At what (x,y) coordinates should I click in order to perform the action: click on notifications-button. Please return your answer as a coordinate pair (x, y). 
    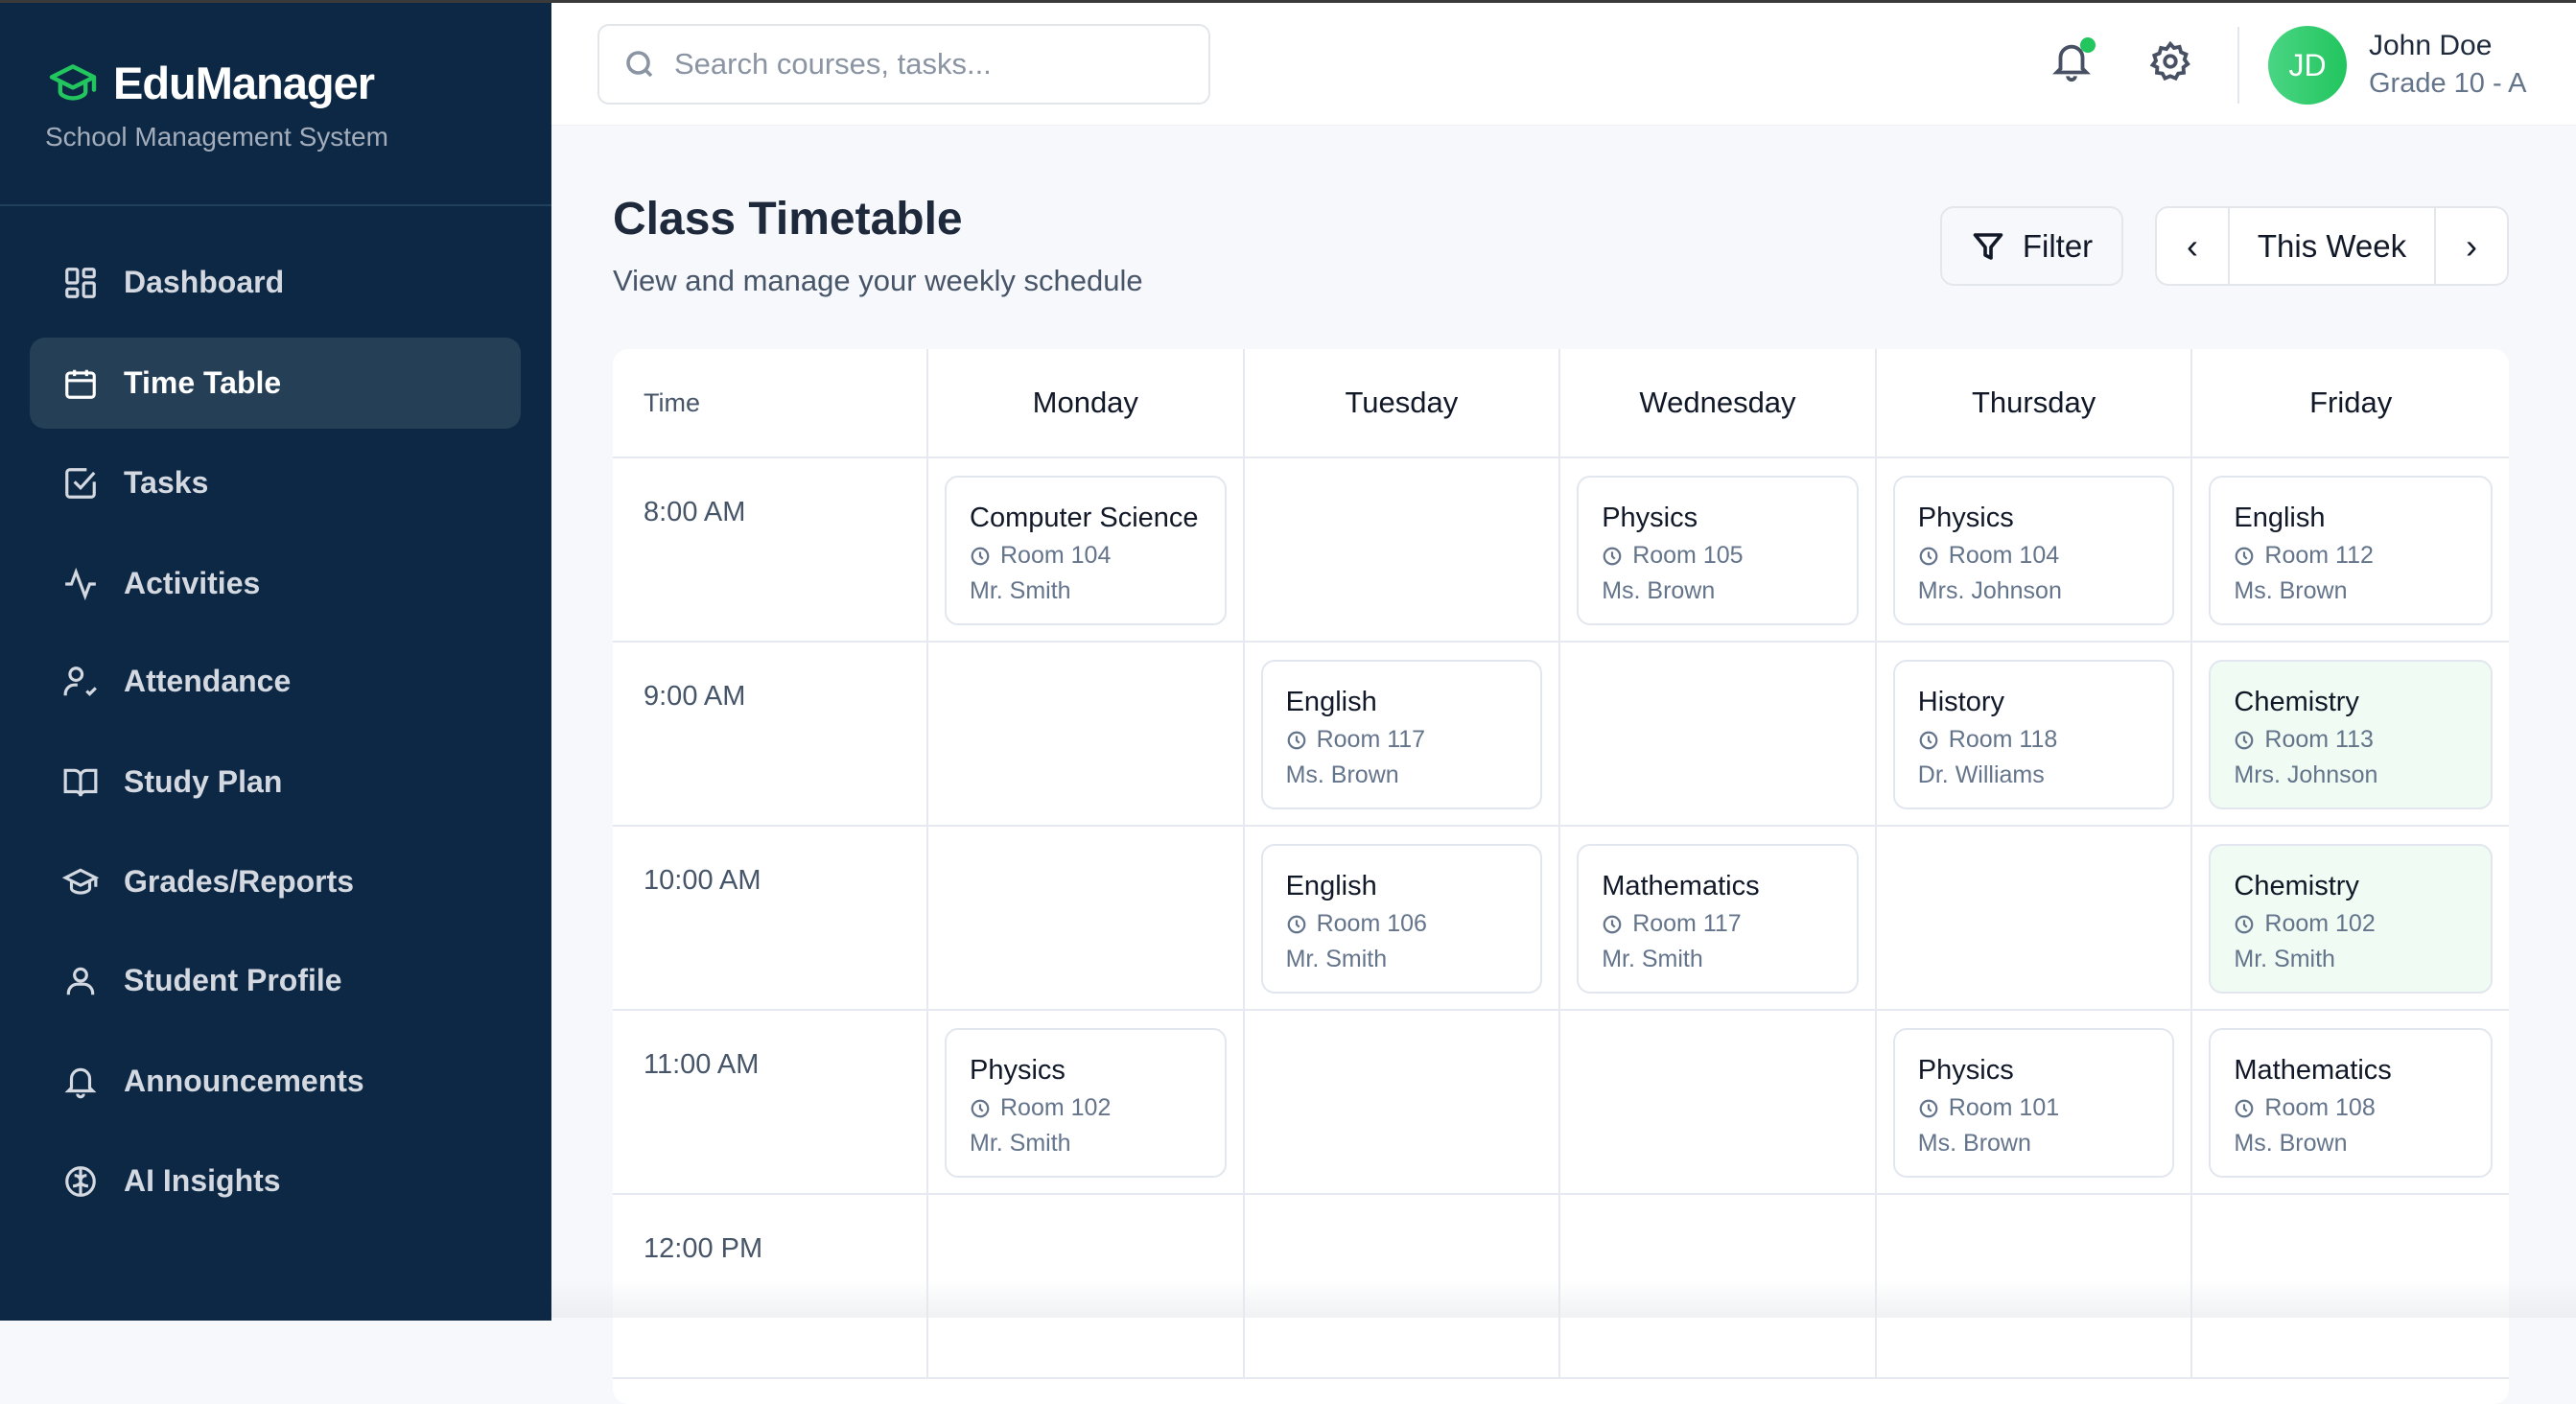
    Looking at the image, I should click on (2072, 62).